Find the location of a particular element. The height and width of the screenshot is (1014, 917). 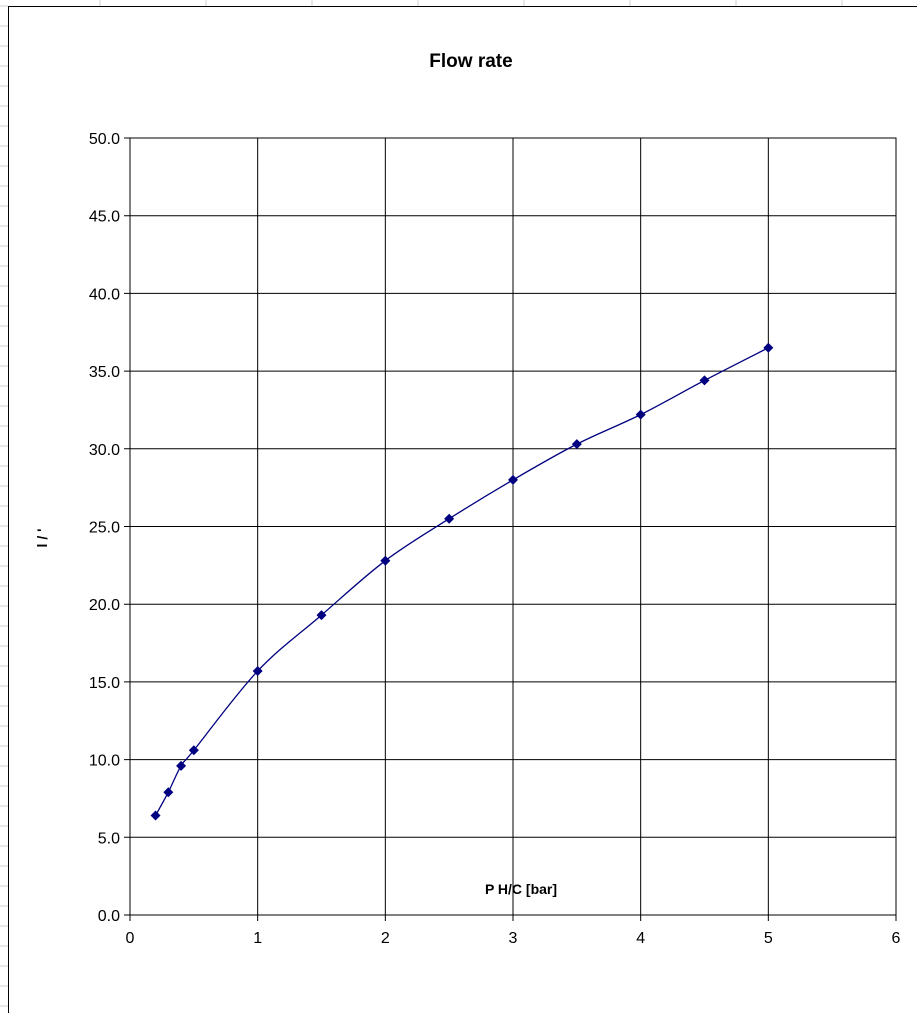

x-tick-label: 1 is located at coordinates (257, 938).